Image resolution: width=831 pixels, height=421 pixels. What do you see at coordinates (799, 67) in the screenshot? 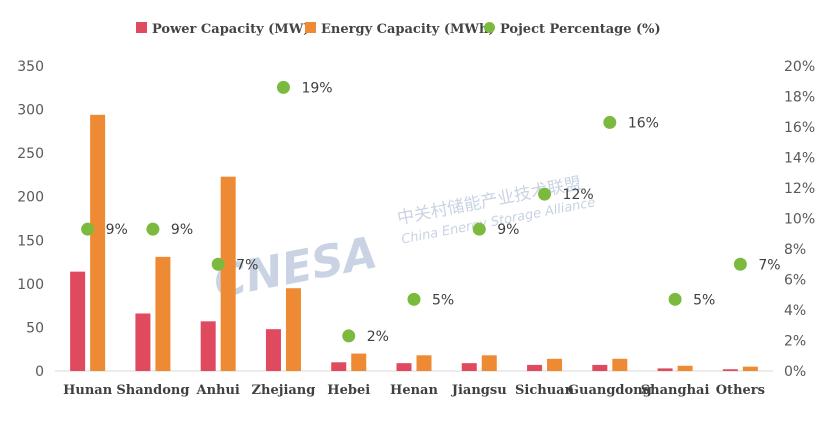
I see `y-right-tick-label: 20%` at bounding box center [799, 67].